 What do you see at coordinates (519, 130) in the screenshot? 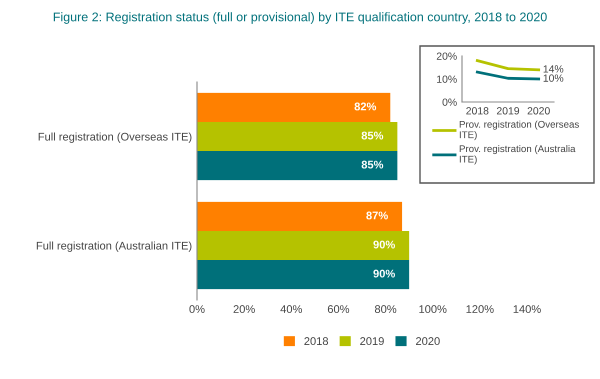
I see `legend-label: Prov. registration (Overseas ITE)` at bounding box center [519, 130].